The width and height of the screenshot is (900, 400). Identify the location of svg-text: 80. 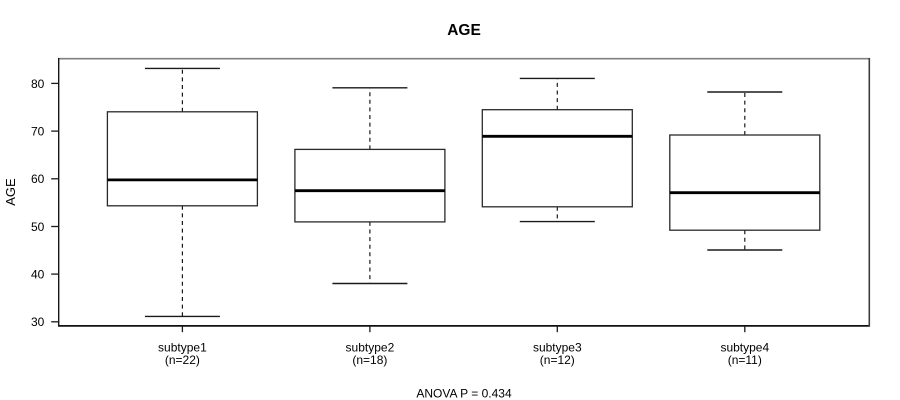
(38, 84).